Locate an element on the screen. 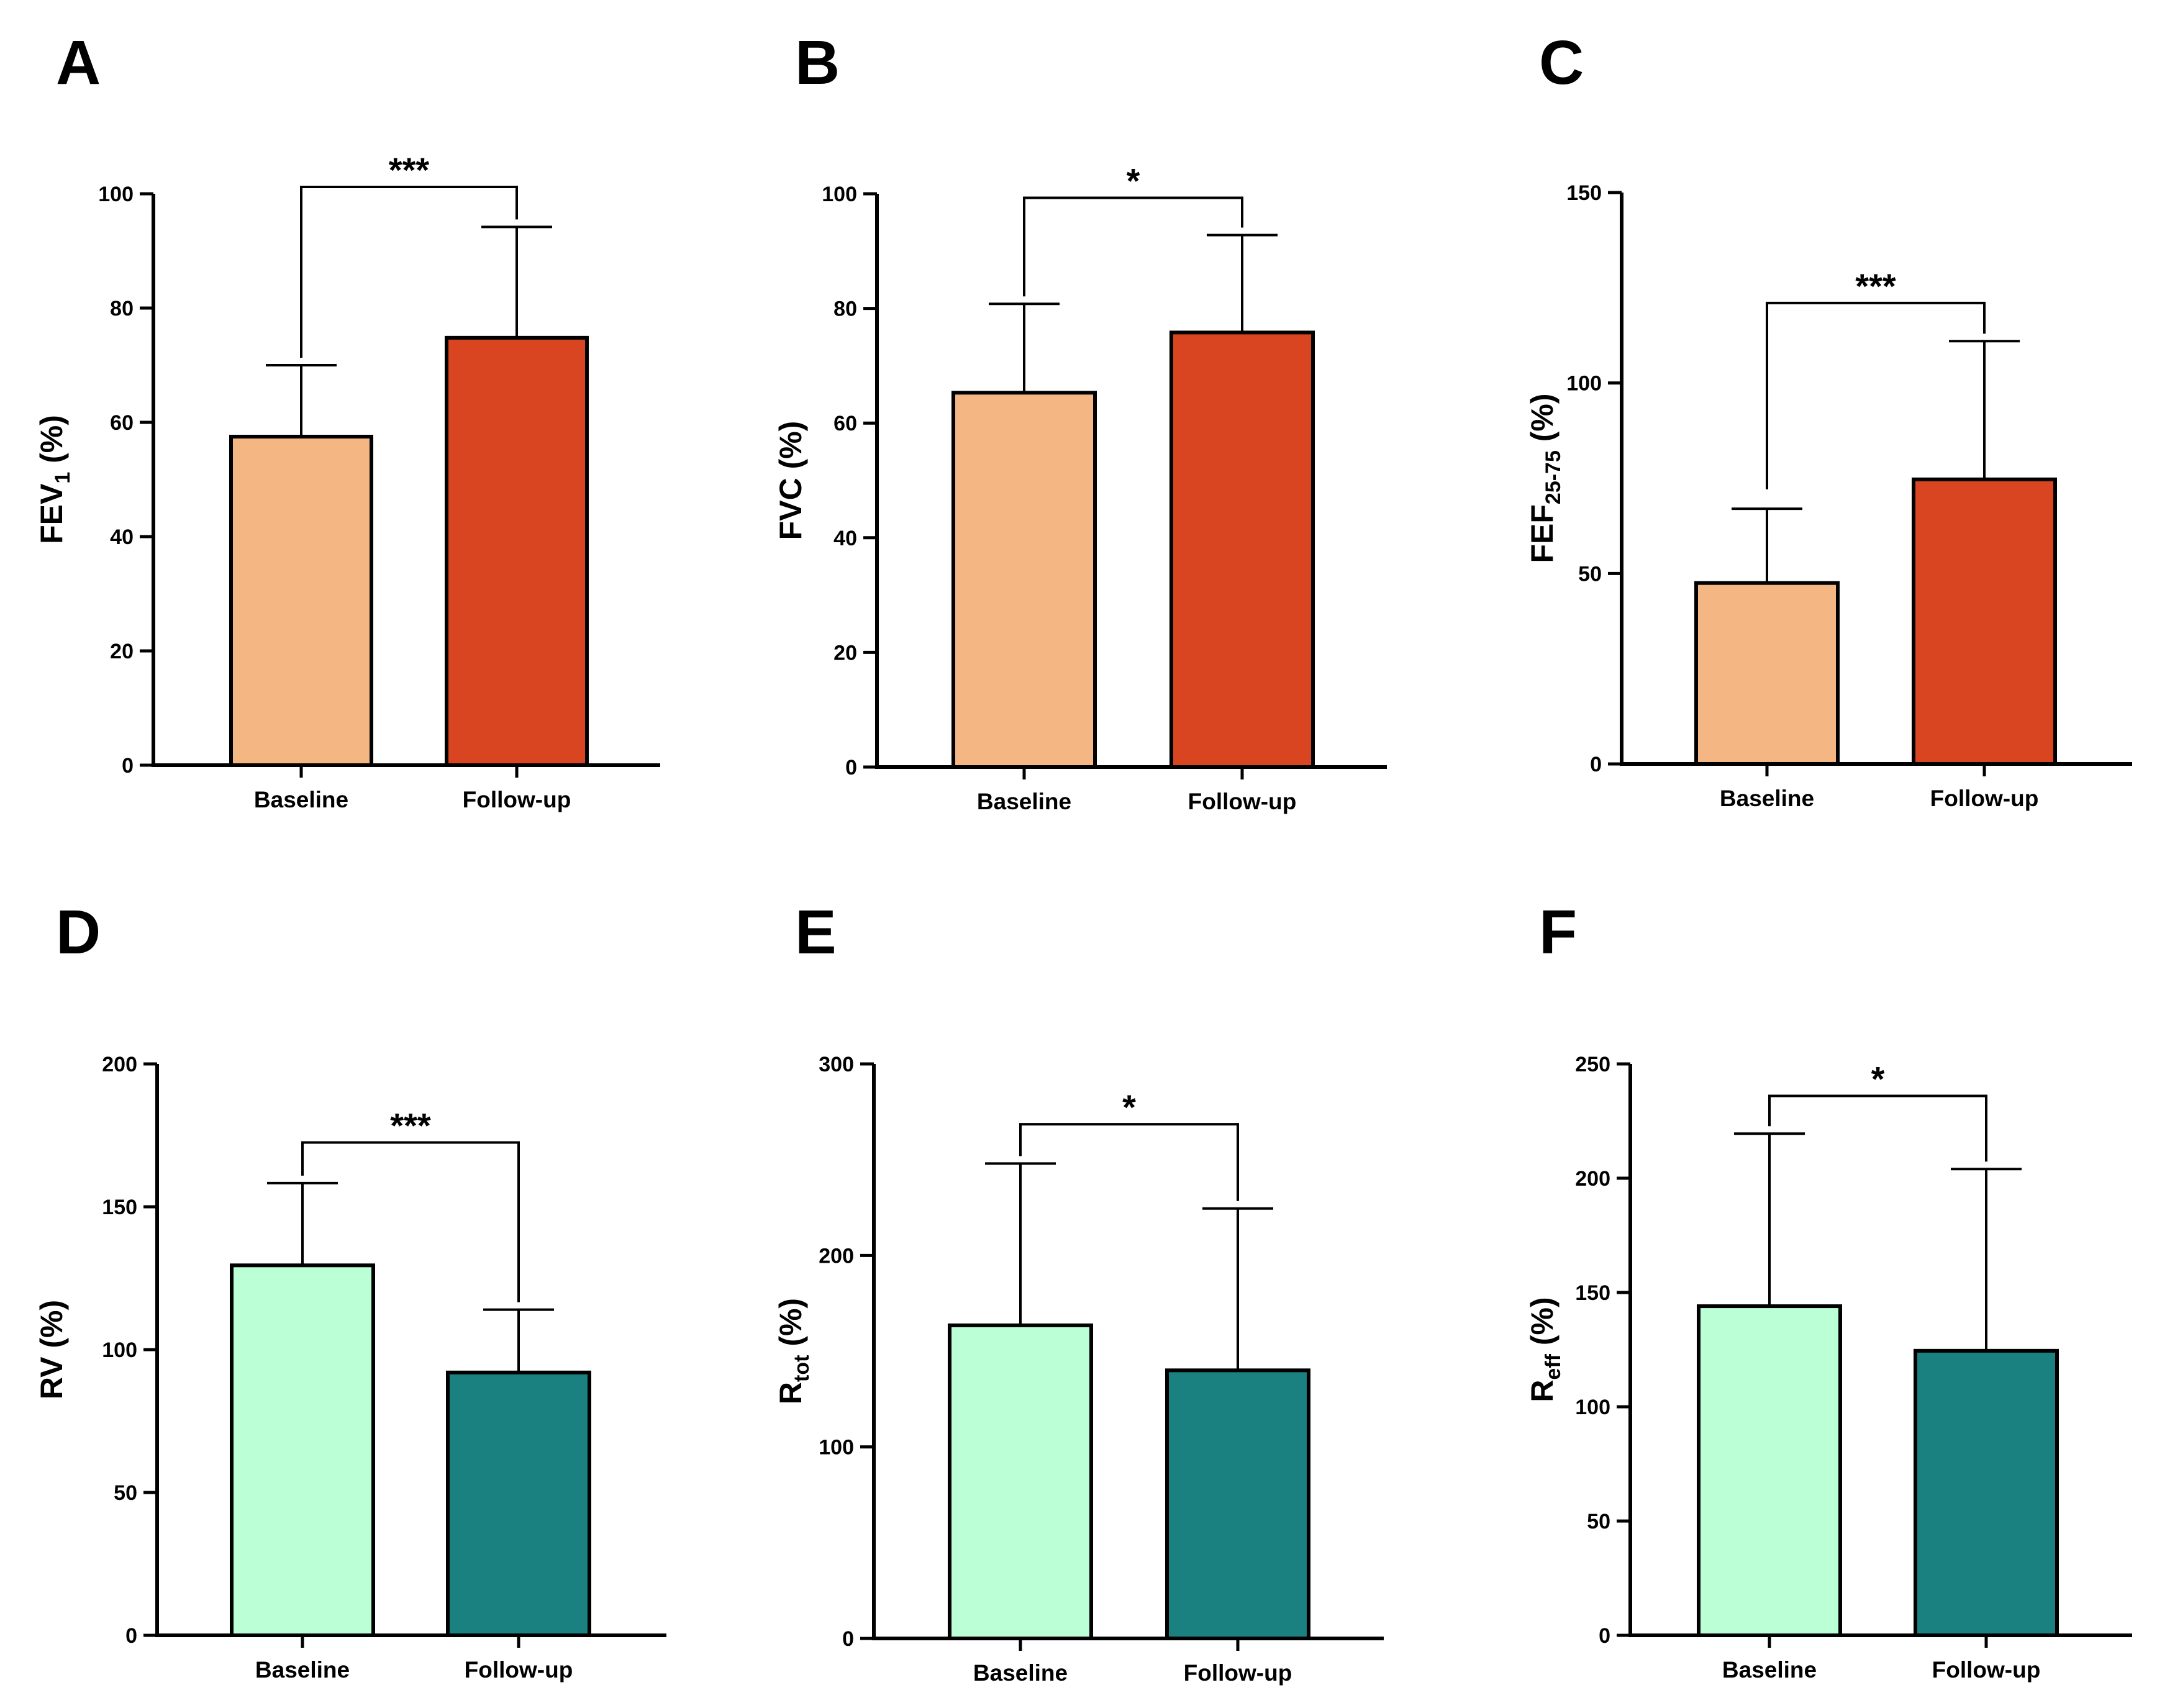 This screenshot has width=2157, height=1708. panel-letter: F is located at coordinates (1558, 932).